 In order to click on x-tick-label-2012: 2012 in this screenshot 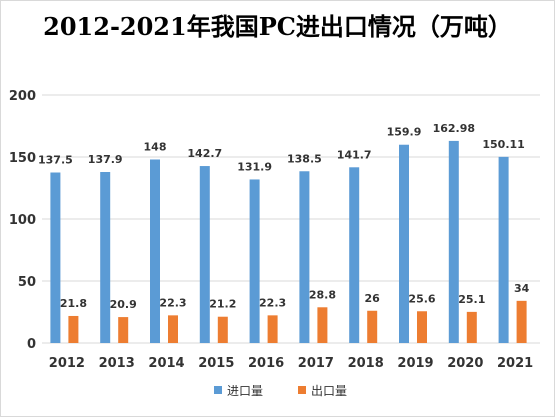, I will do `click(67, 363)`.